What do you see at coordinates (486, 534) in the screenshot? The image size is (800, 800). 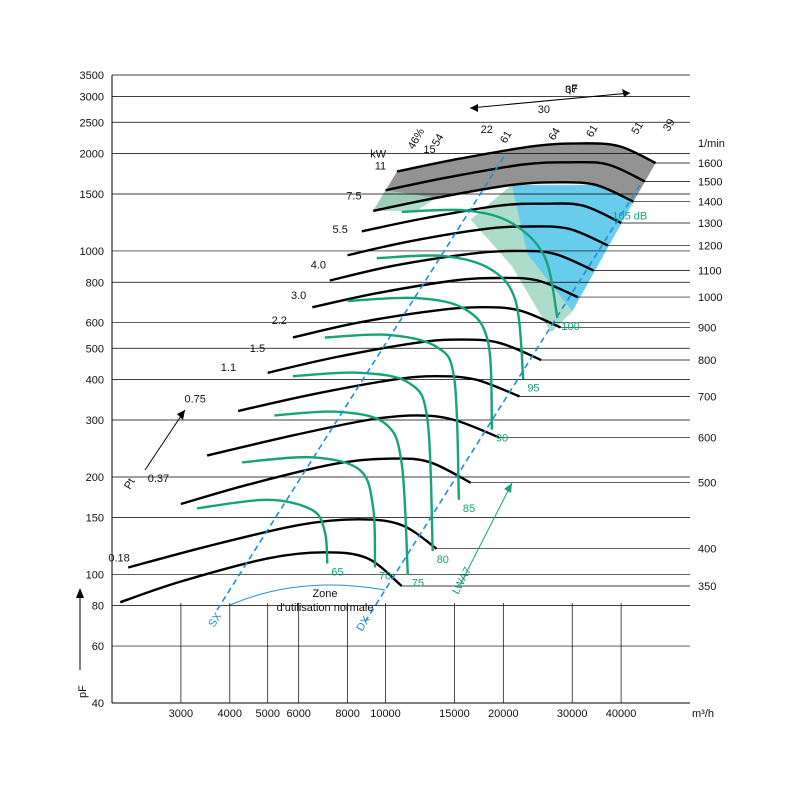 I see `lwa-arrow` at bounding box center [486, 534].